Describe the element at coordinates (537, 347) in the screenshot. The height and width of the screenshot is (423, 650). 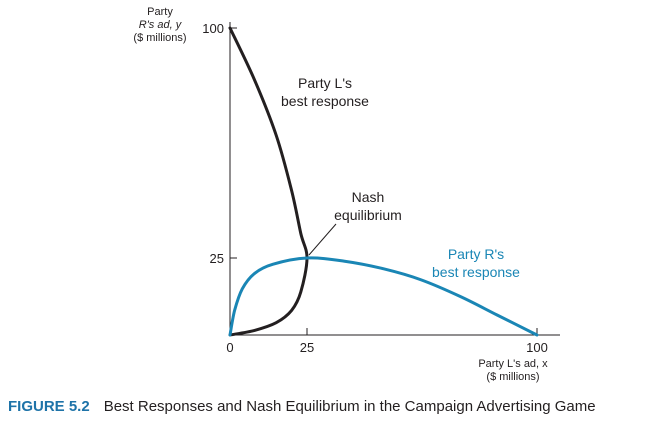
I see `x-tick-label-100: 100` at that location.